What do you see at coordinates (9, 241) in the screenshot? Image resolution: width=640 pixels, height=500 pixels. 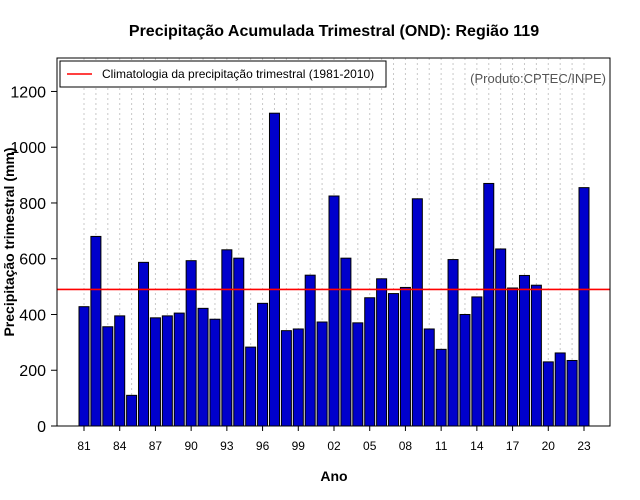 I see `y-axis-title: Precipitação trimestral (mm)` at bounding box center [9, 241].